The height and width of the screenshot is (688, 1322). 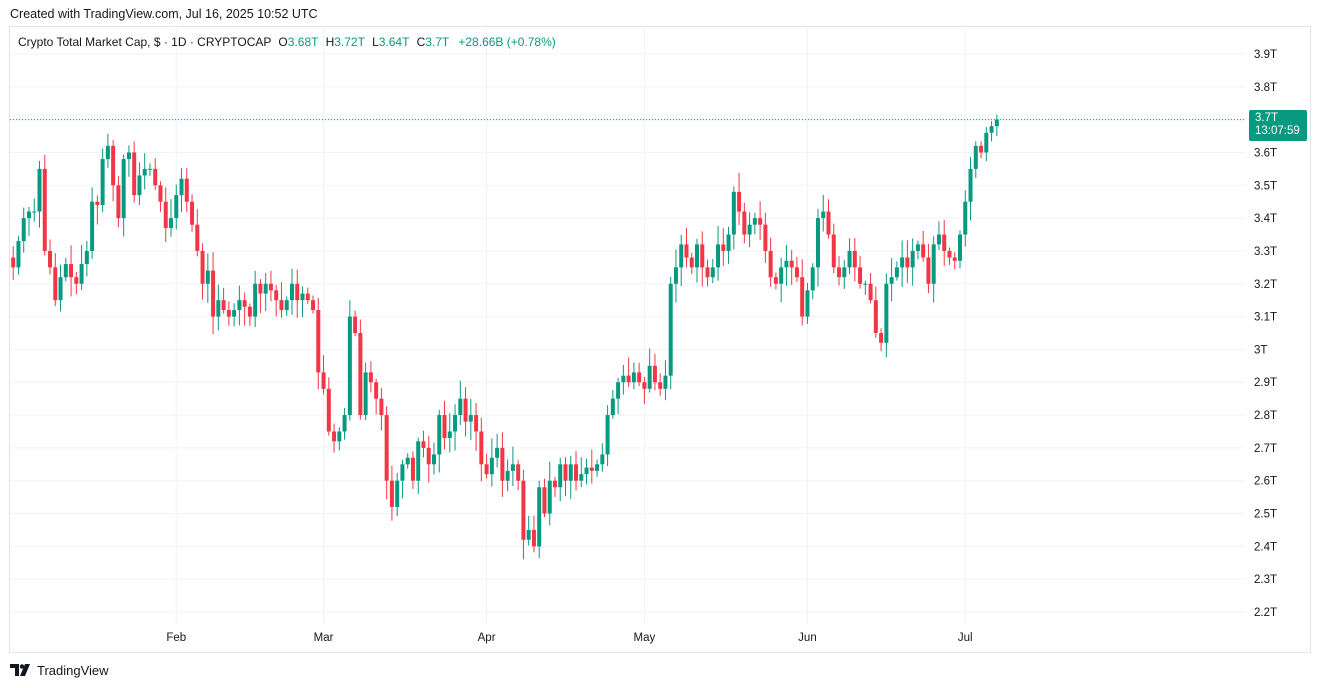 What do you see at coordinates (1265, 613) in the screenshot?
I see `price-tick-label: 2.2T` at bounding box center [1265, 613].